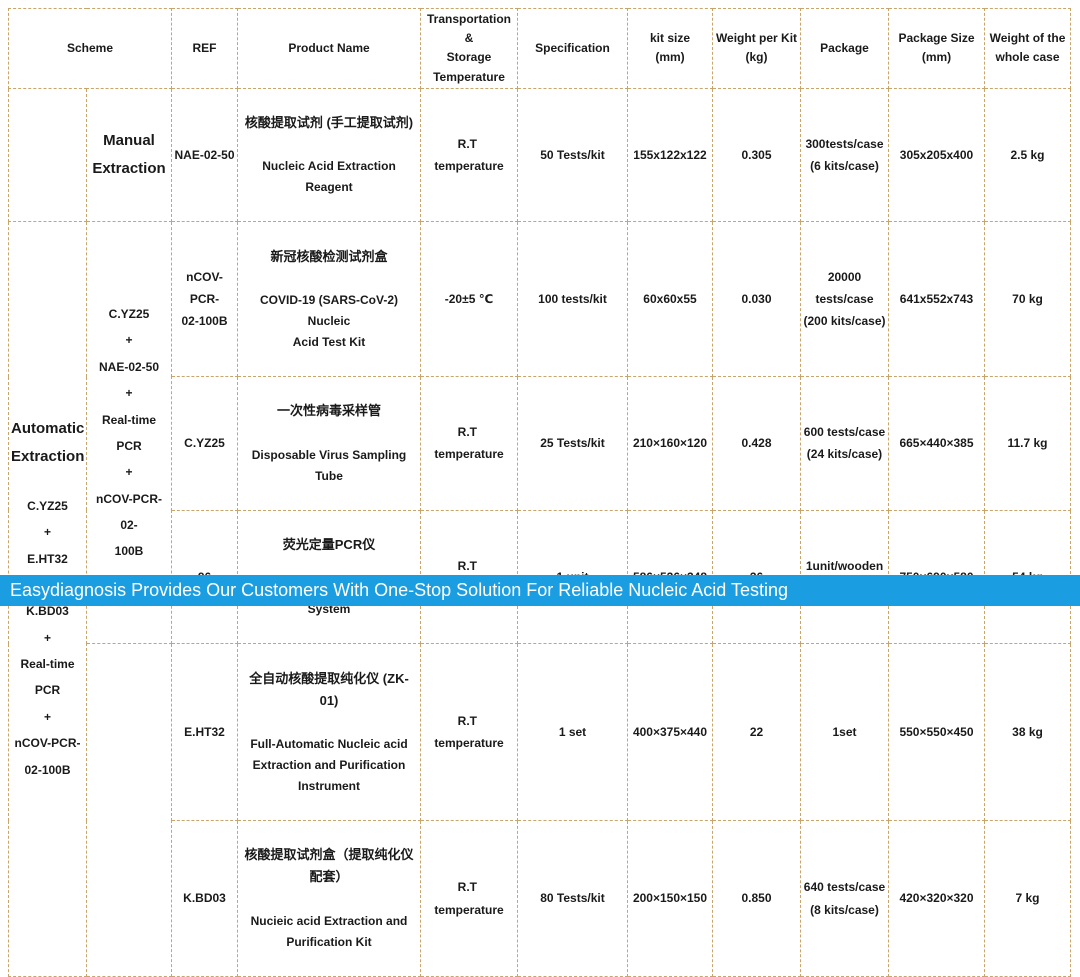 The height and width of the screenshot is (977, 1080). Describe the element at coordinates (329, 256) in the screenshot. I see `product-name-cn: 新冠核酸检测试剂盒` at that location.